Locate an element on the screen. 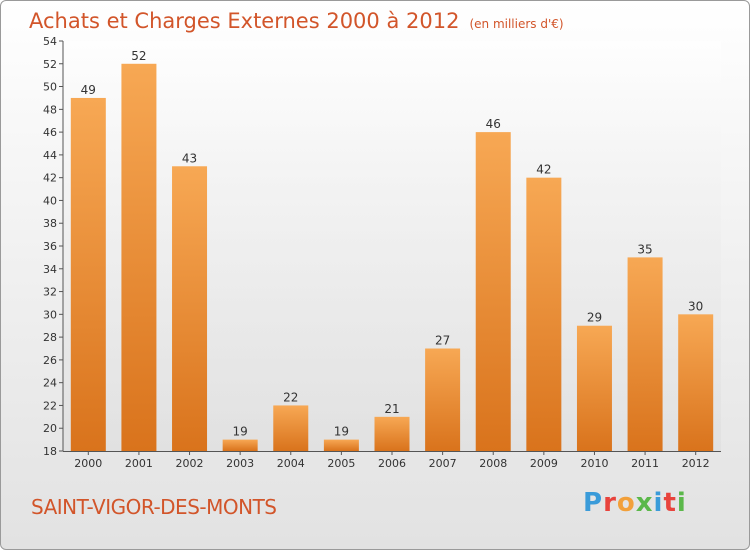 The height and width of the screenshot is (550, 750). logo-letter: o is located at coordinates (626, 503).